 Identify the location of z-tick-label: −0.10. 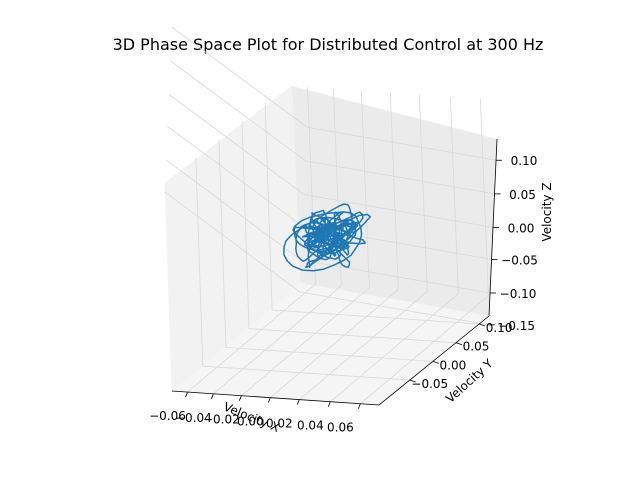
(518, 294).